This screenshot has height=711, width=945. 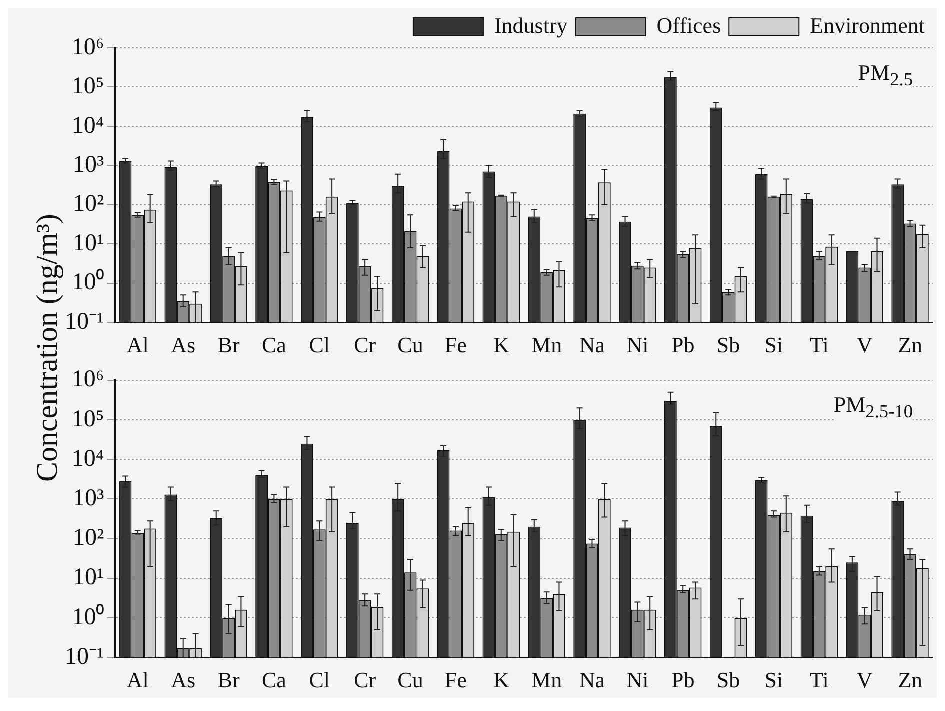 What do you see at coordinates (868, 25) in the screenshot?
I see `legend-label: Environment` at bounding box center [868, 25].